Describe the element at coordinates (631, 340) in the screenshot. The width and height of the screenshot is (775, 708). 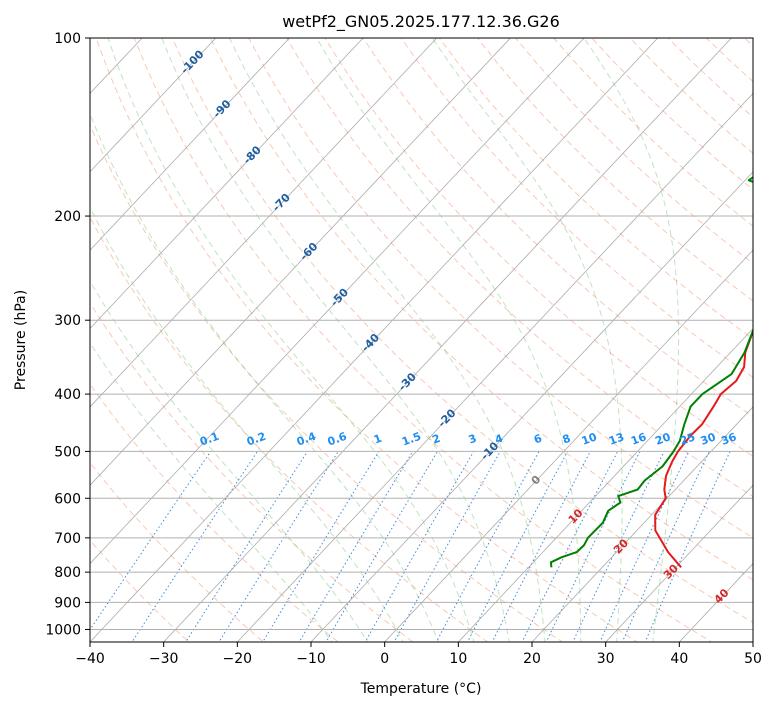
I see `moist-adiabat` at that location.